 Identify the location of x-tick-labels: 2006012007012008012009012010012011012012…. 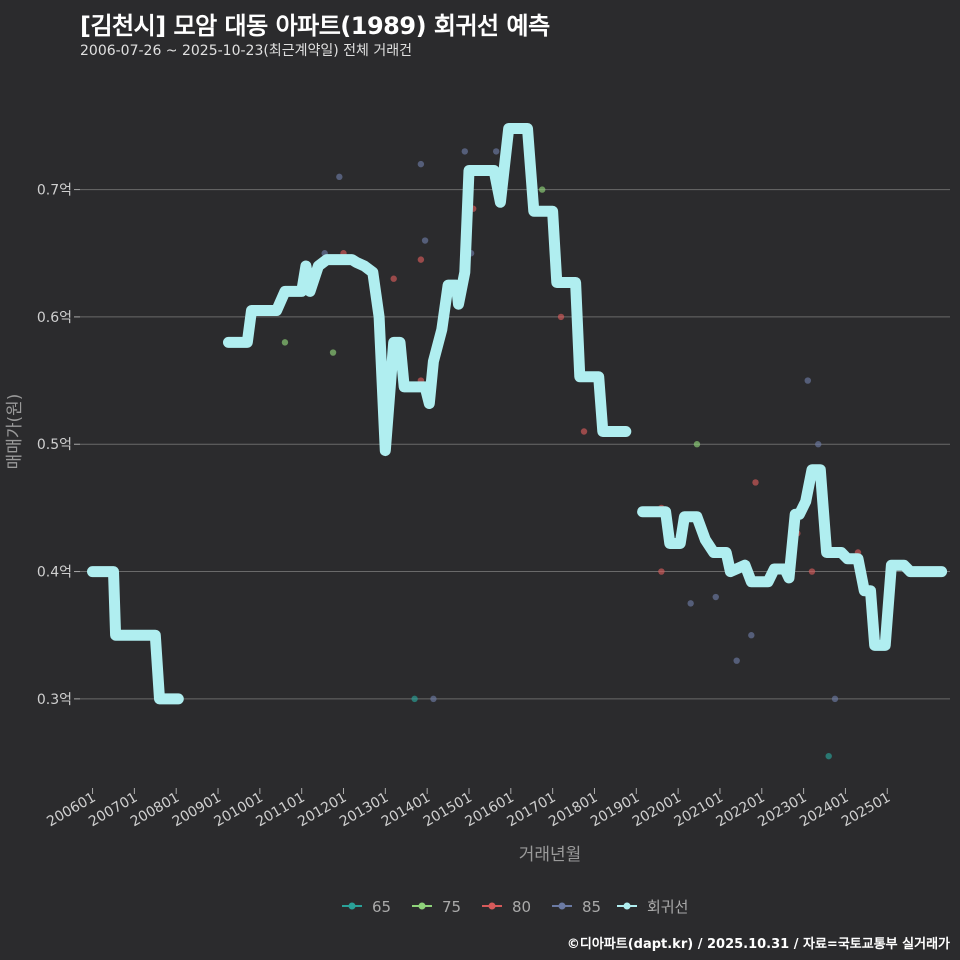
(468, 809).